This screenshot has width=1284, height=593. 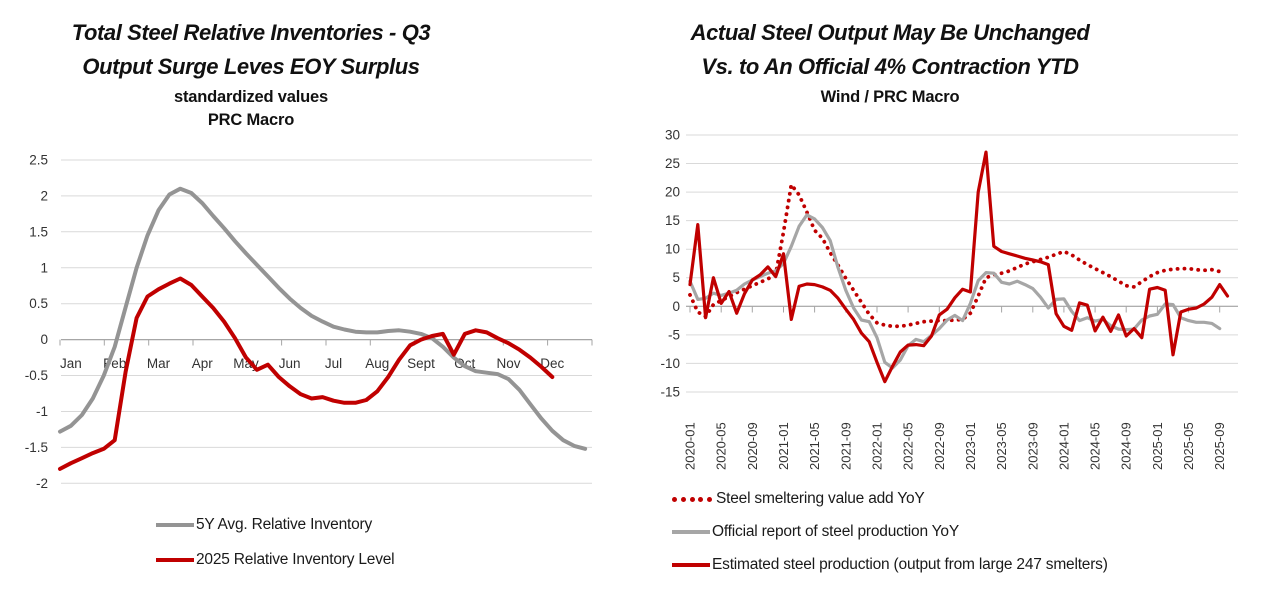 What do you see at coordinates (672, 220) in the screenshot?
I see `right-chart-y-tick-label: 15` at bounding box center [672, 220].